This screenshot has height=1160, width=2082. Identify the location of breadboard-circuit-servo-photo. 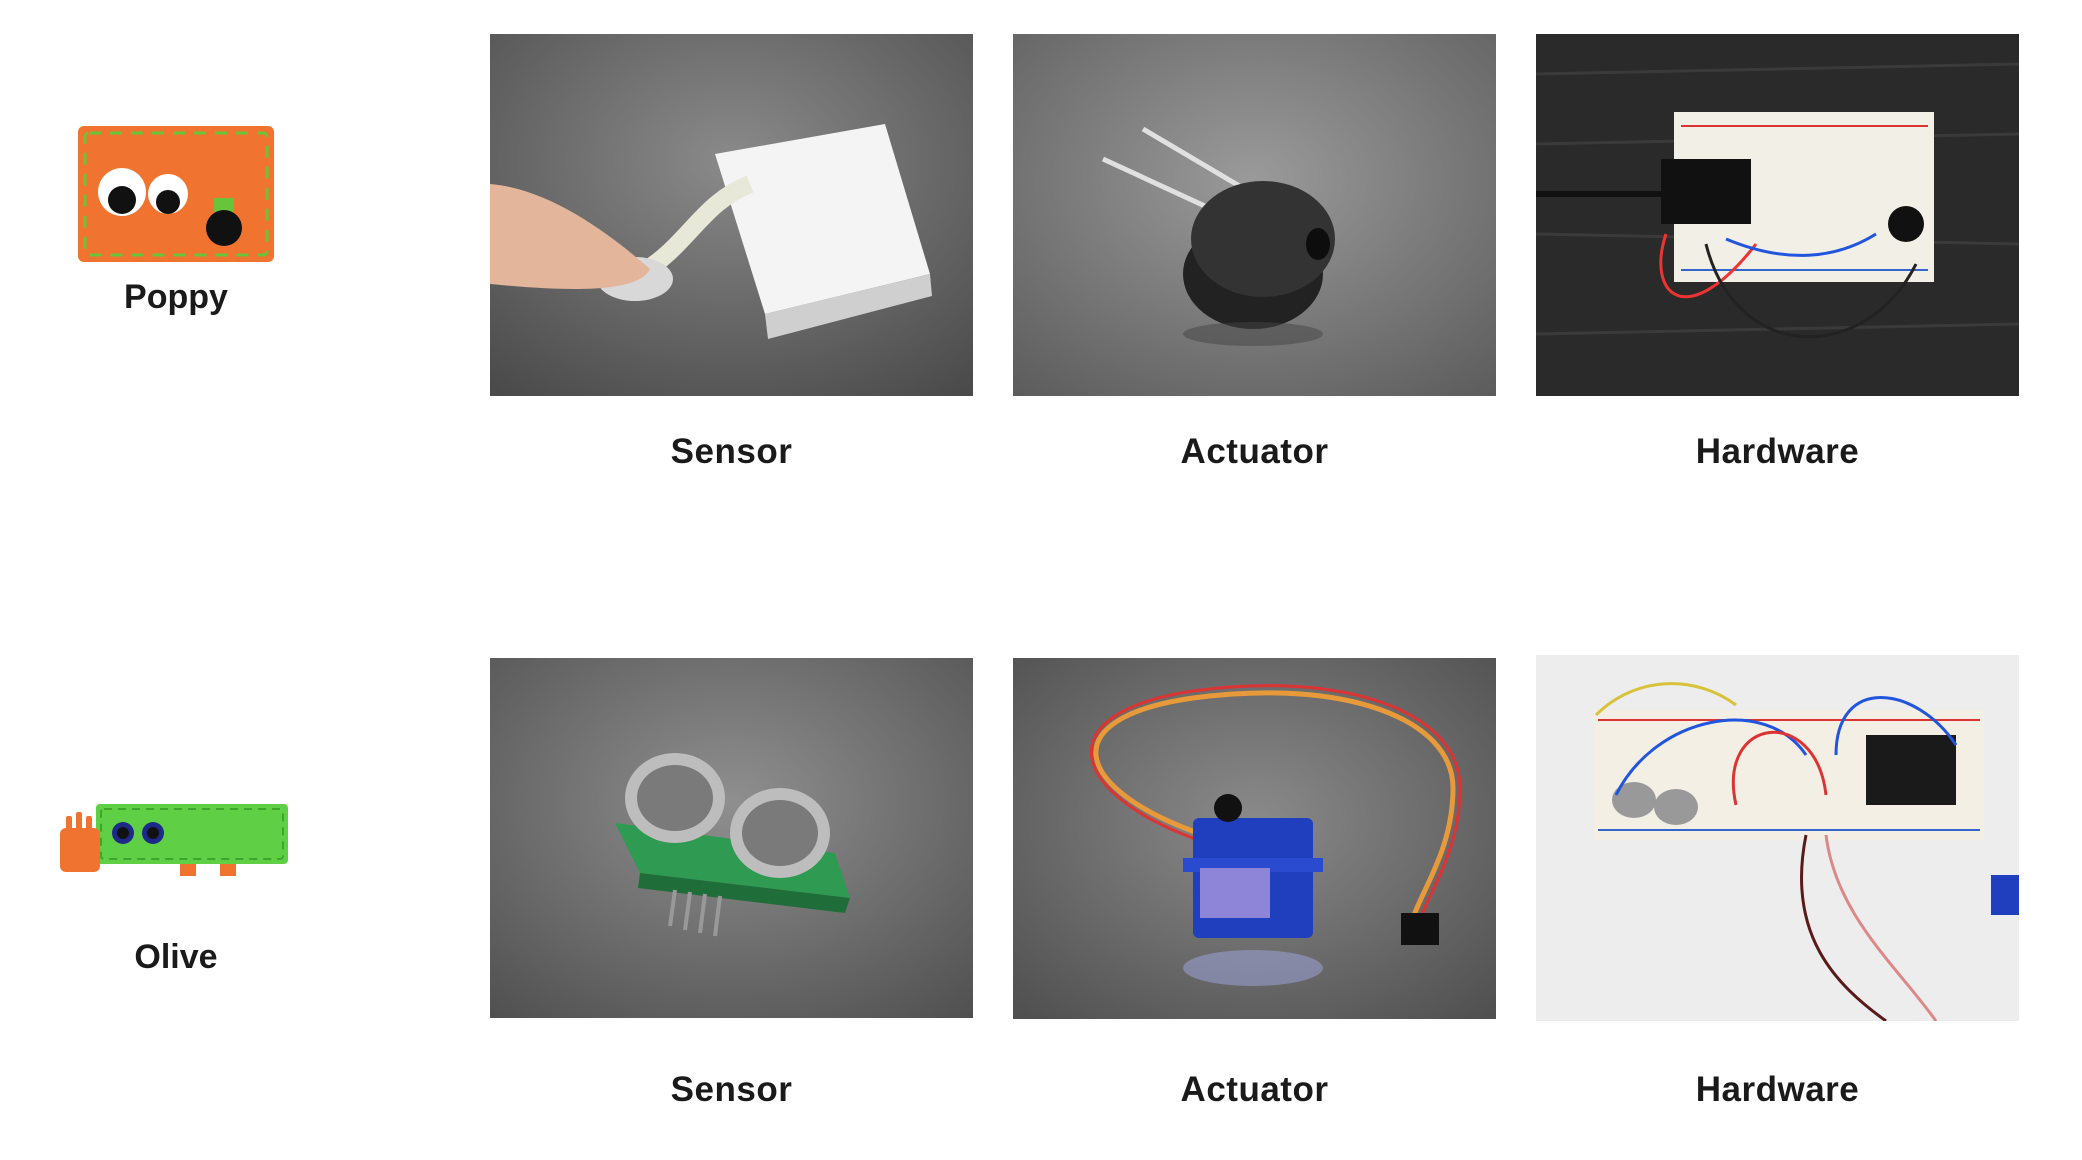
(1777, 838).